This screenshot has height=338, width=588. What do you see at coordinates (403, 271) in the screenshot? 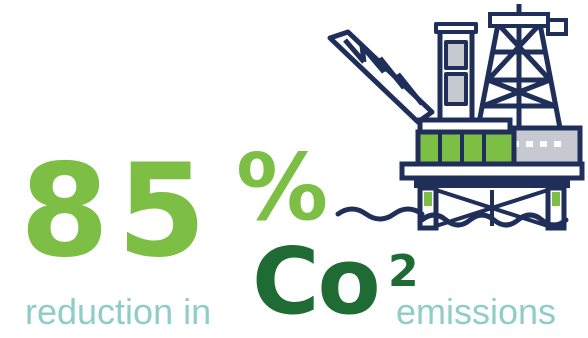
I see `co2-superscript: 2` at bounding box center [403, 271].